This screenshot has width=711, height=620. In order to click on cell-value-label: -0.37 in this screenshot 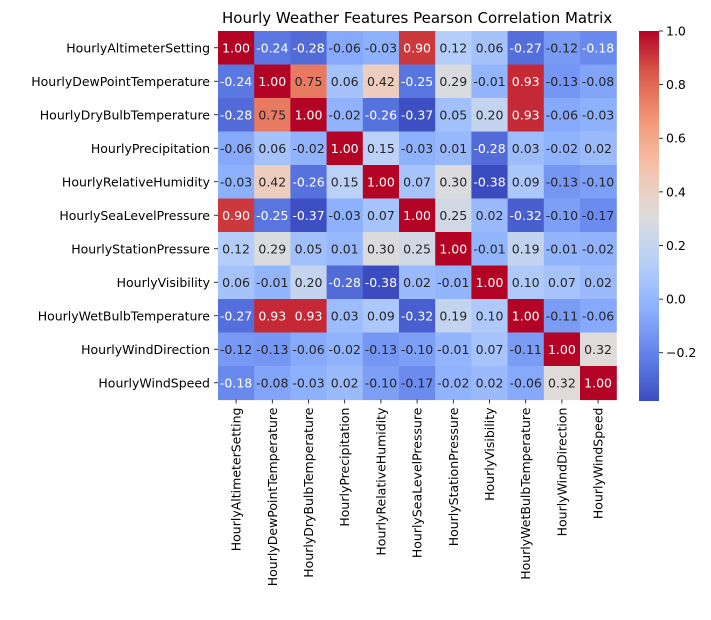, I will do `click(417, 114)`.